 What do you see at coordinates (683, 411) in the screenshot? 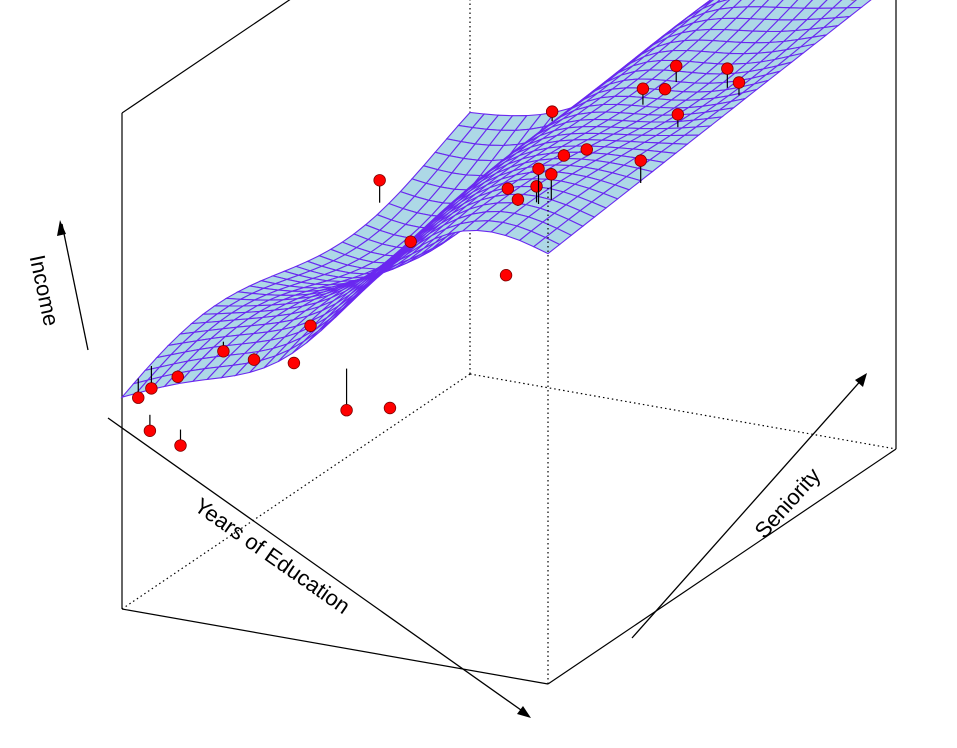
I see `box-edge-hidden` at bounding box center [683, 411].